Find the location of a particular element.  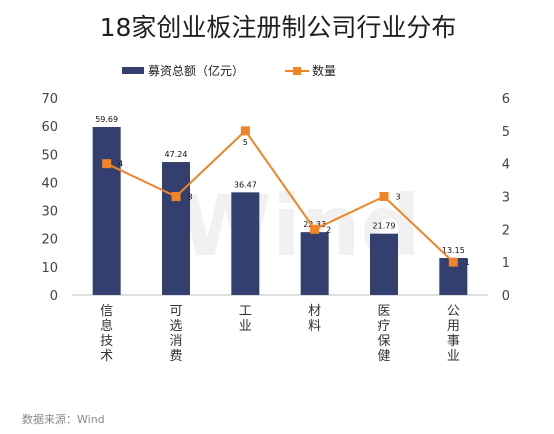

right-tick-label: 3 is located at coordinates (506, 198).